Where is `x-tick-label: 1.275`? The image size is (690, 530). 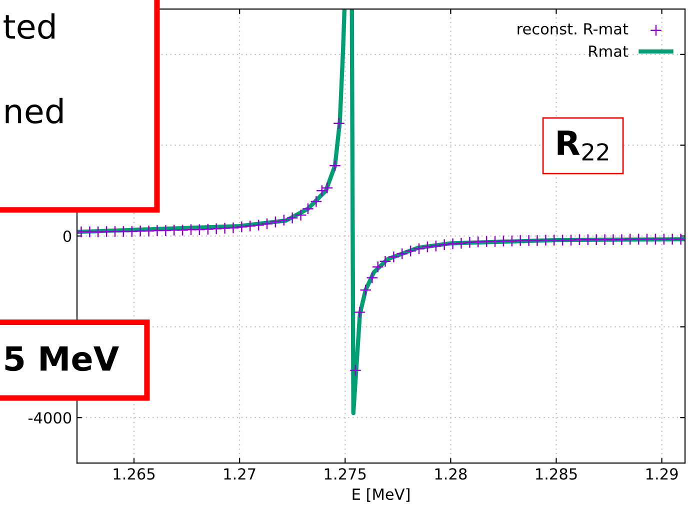 x-tick-label: 1.275 is located at coordinates (345, 474).